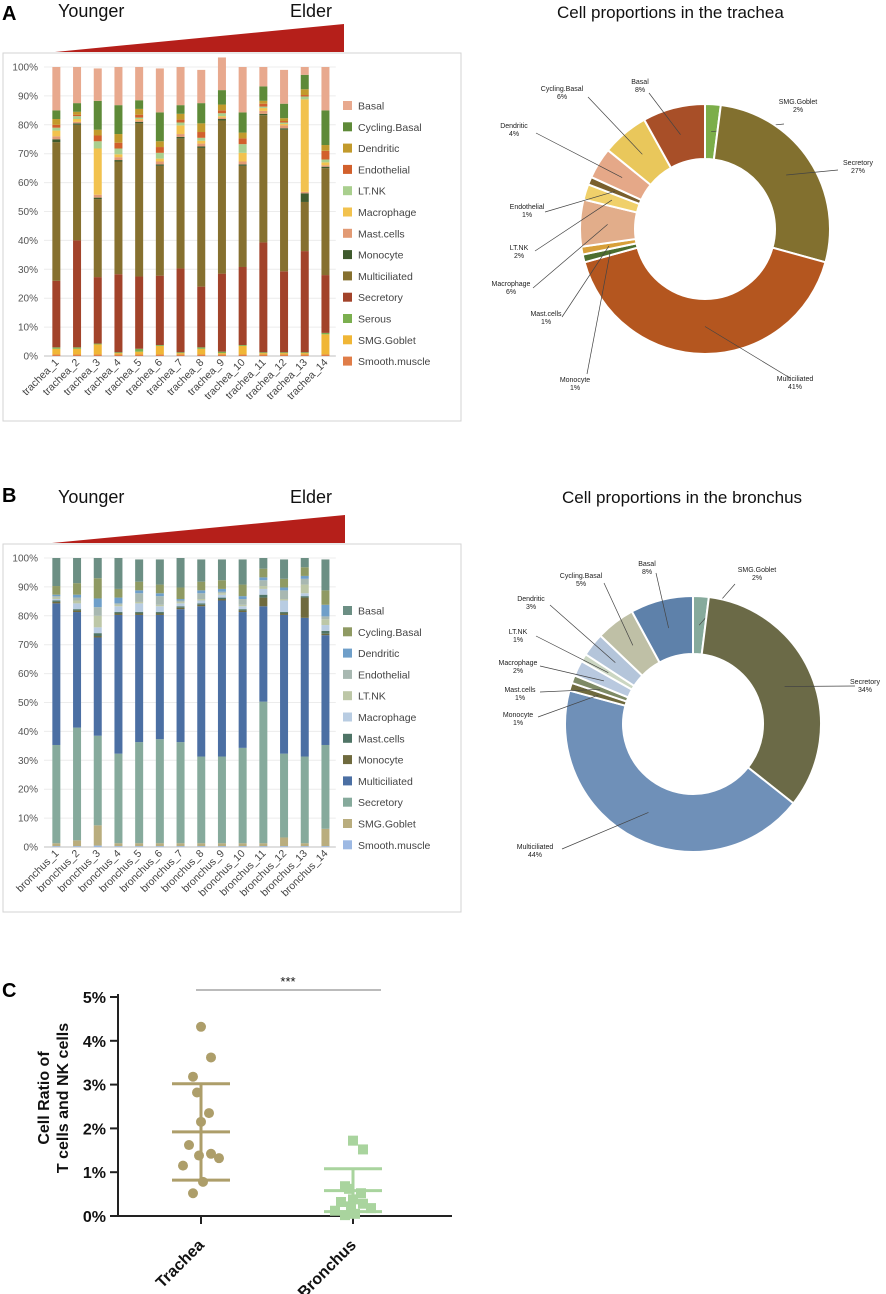 The width and height of the screenshot is (886, 1294). Describe the element at coordinates (94, 1129) in the screenshot. I see `y-tick-label: 2%` at that location.